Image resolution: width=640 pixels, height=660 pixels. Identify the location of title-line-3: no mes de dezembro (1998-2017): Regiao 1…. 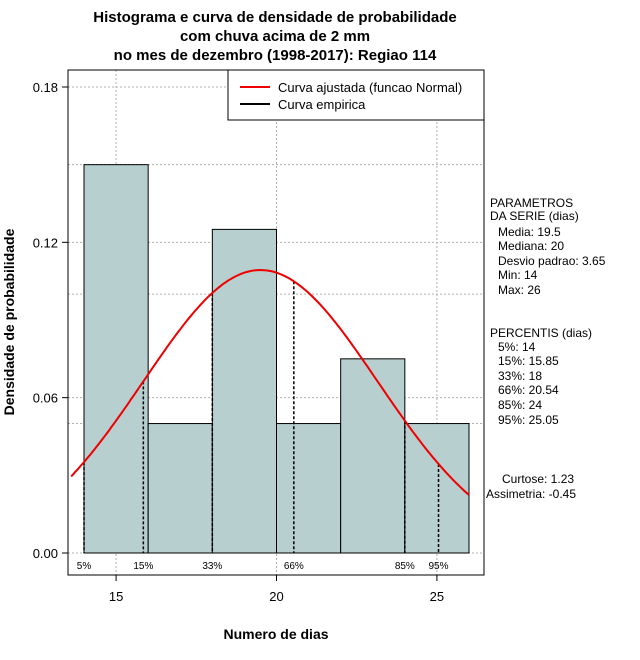
(275, 55).